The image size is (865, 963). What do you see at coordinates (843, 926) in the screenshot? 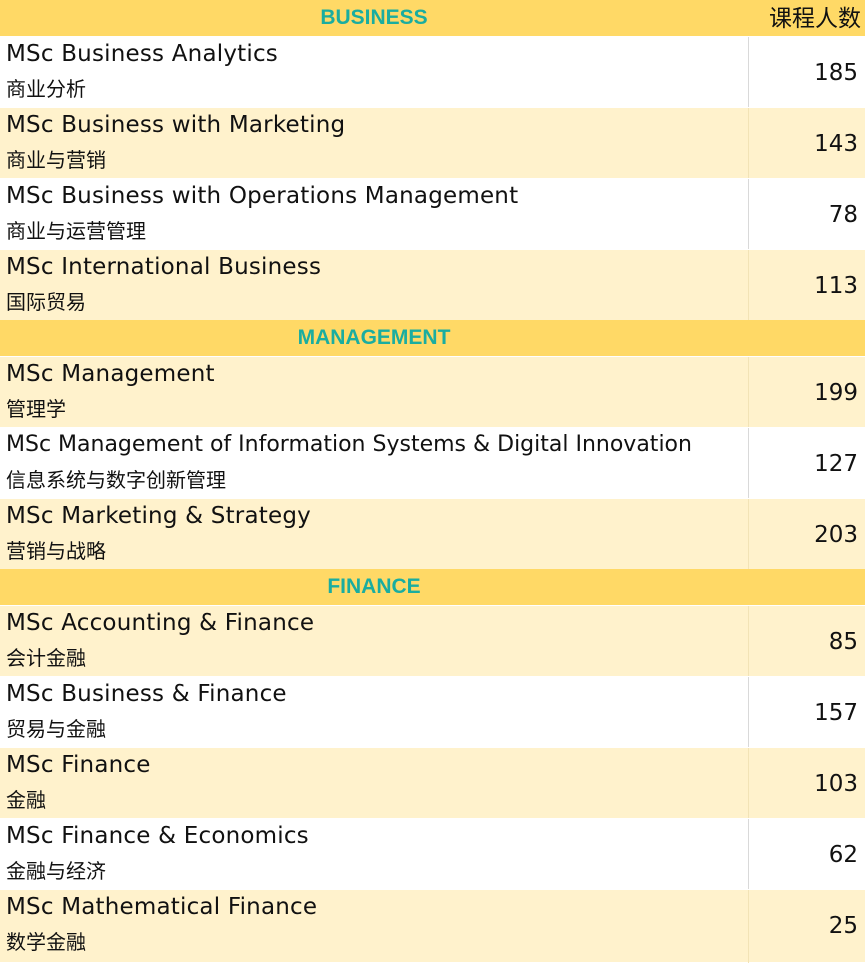
I see `course-count: 25` at bounding box center [843, 926].